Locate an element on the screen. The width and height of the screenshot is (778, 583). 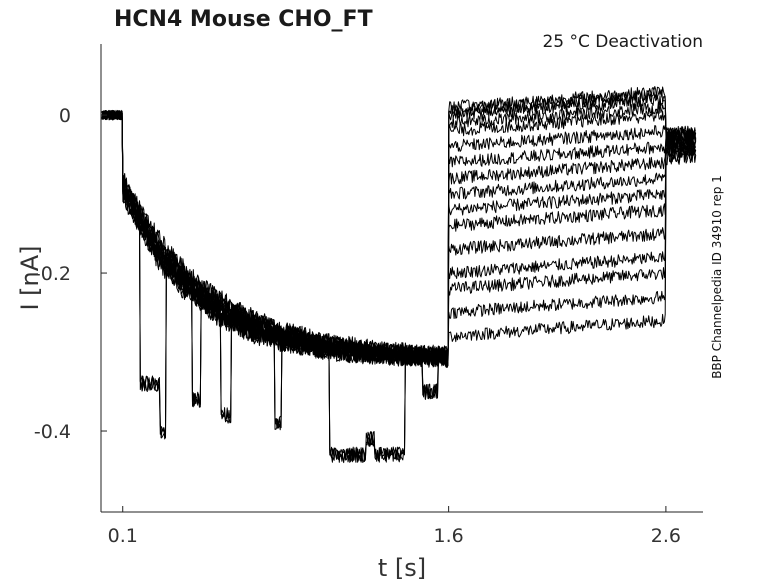
chart-subtitle: 25 °C Deactivation is located at coordinates (622, 42).